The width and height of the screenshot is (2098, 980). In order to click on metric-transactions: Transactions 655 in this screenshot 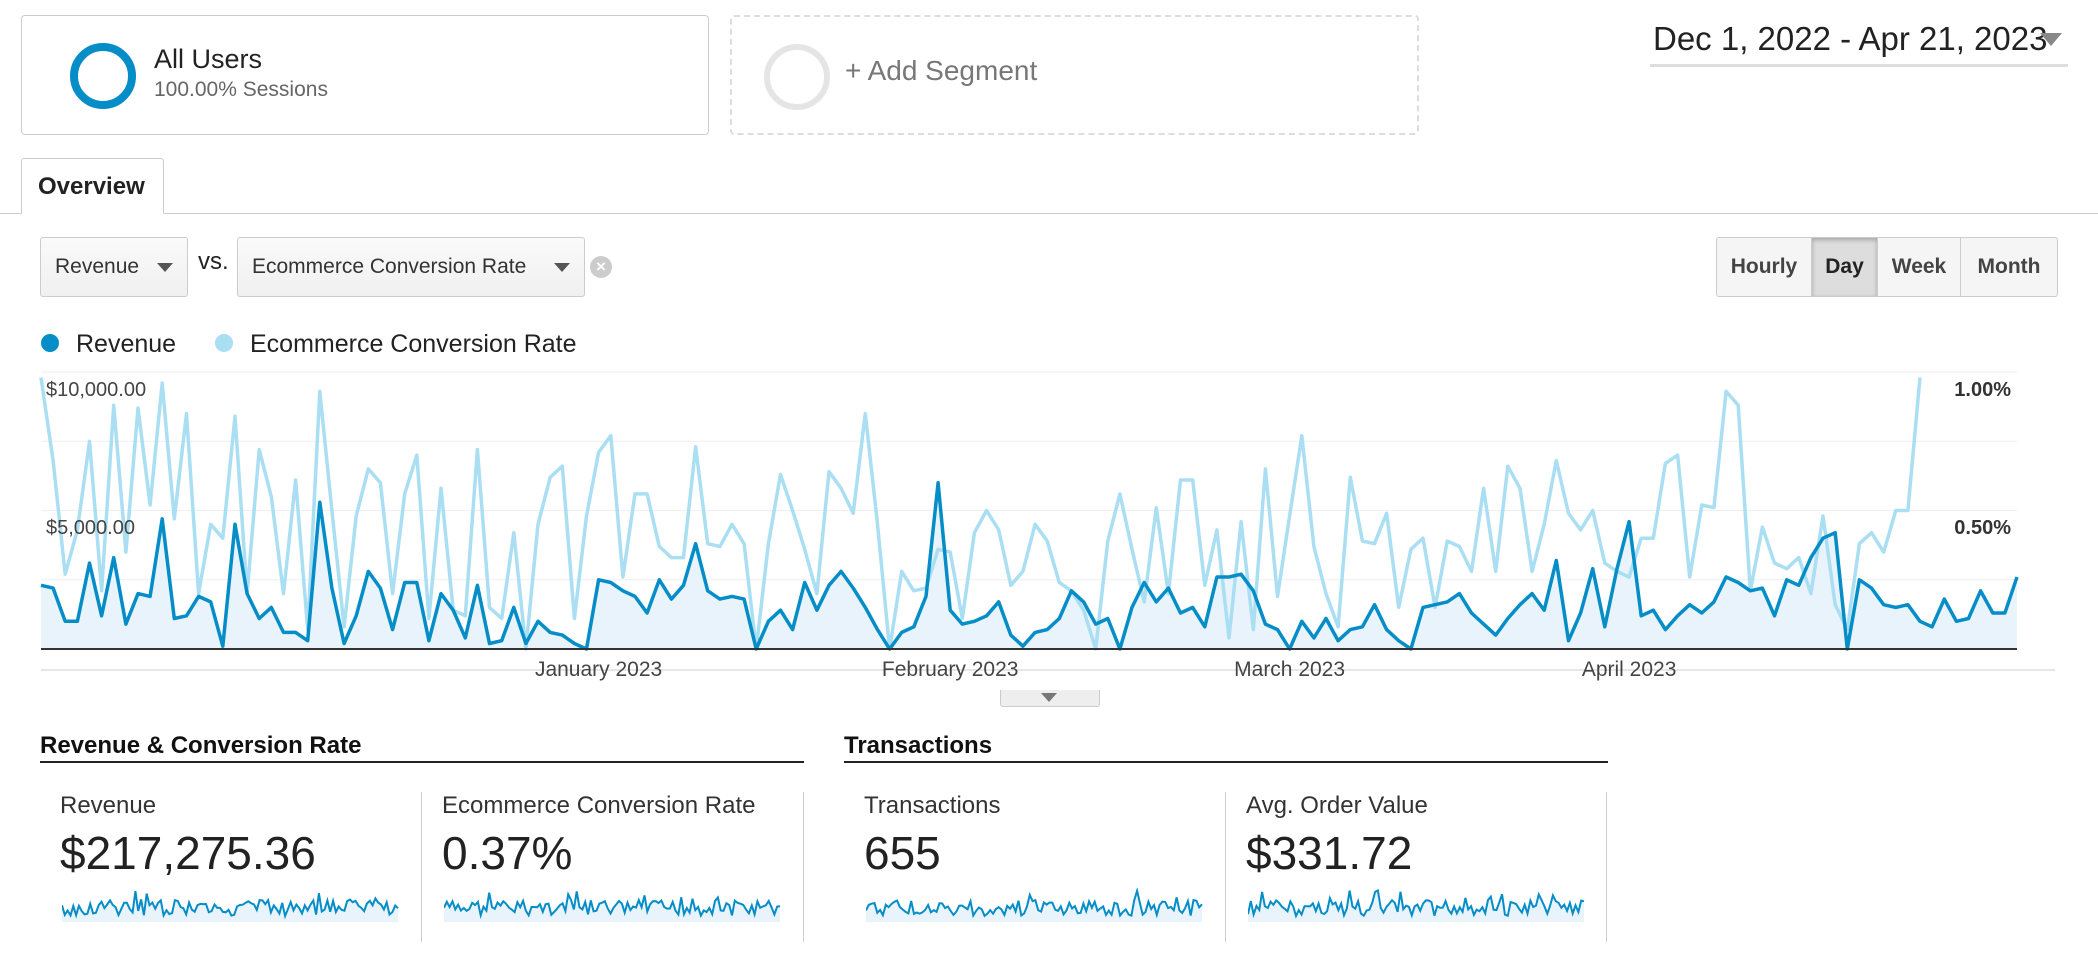, I will do `click(1044, 867)`.